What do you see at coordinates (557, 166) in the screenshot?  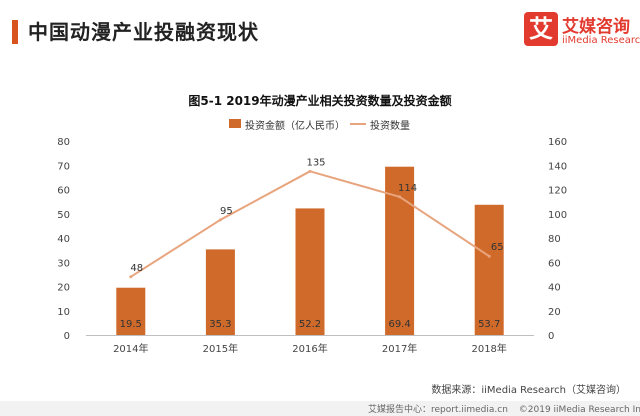 I see `y-right-tick-label: 140` at bounding box center [557, 166].